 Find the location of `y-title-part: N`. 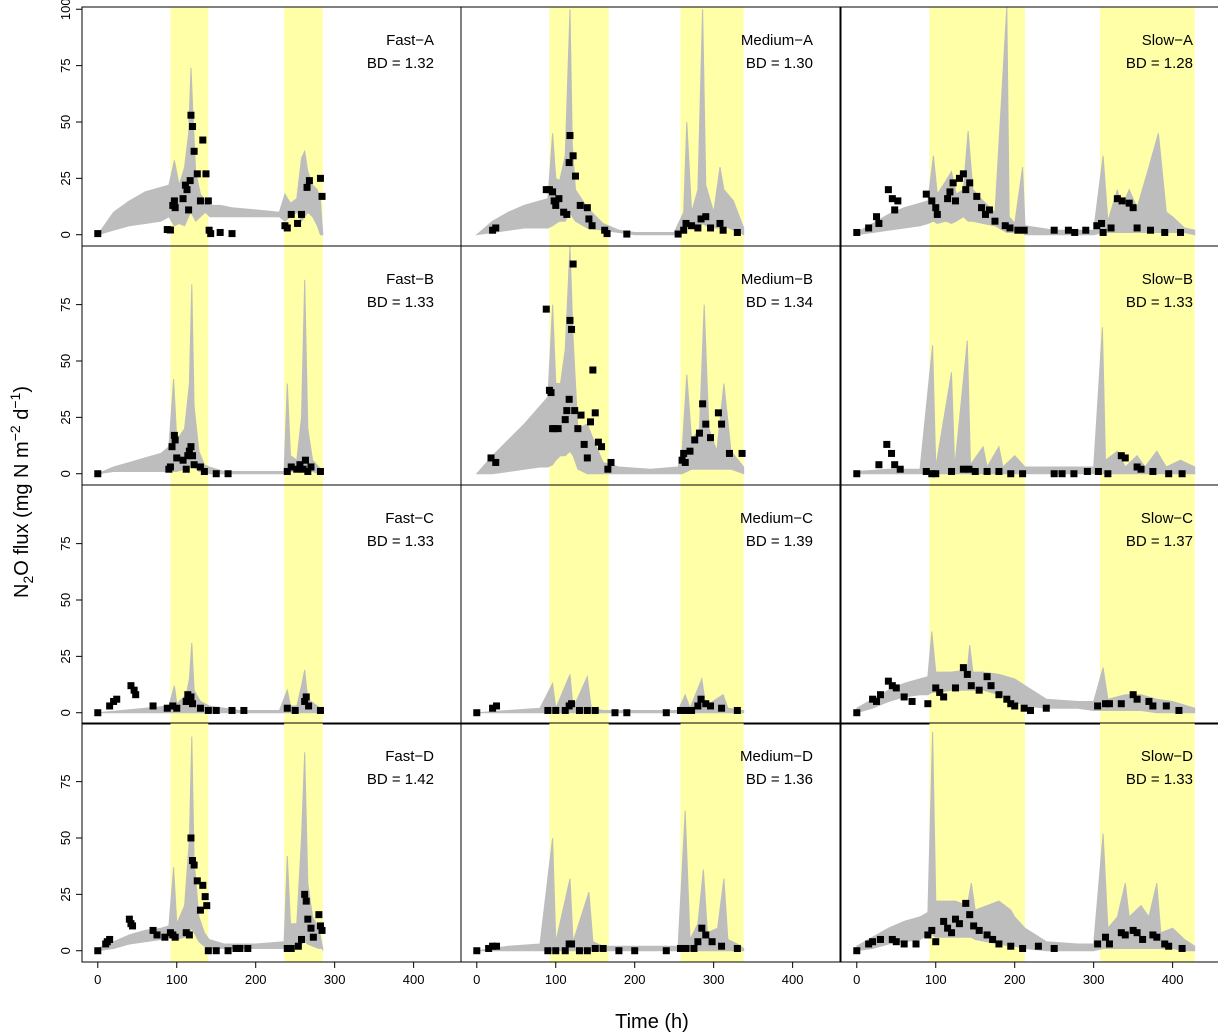

y-title-part: N is located at coordinates (22, 591).